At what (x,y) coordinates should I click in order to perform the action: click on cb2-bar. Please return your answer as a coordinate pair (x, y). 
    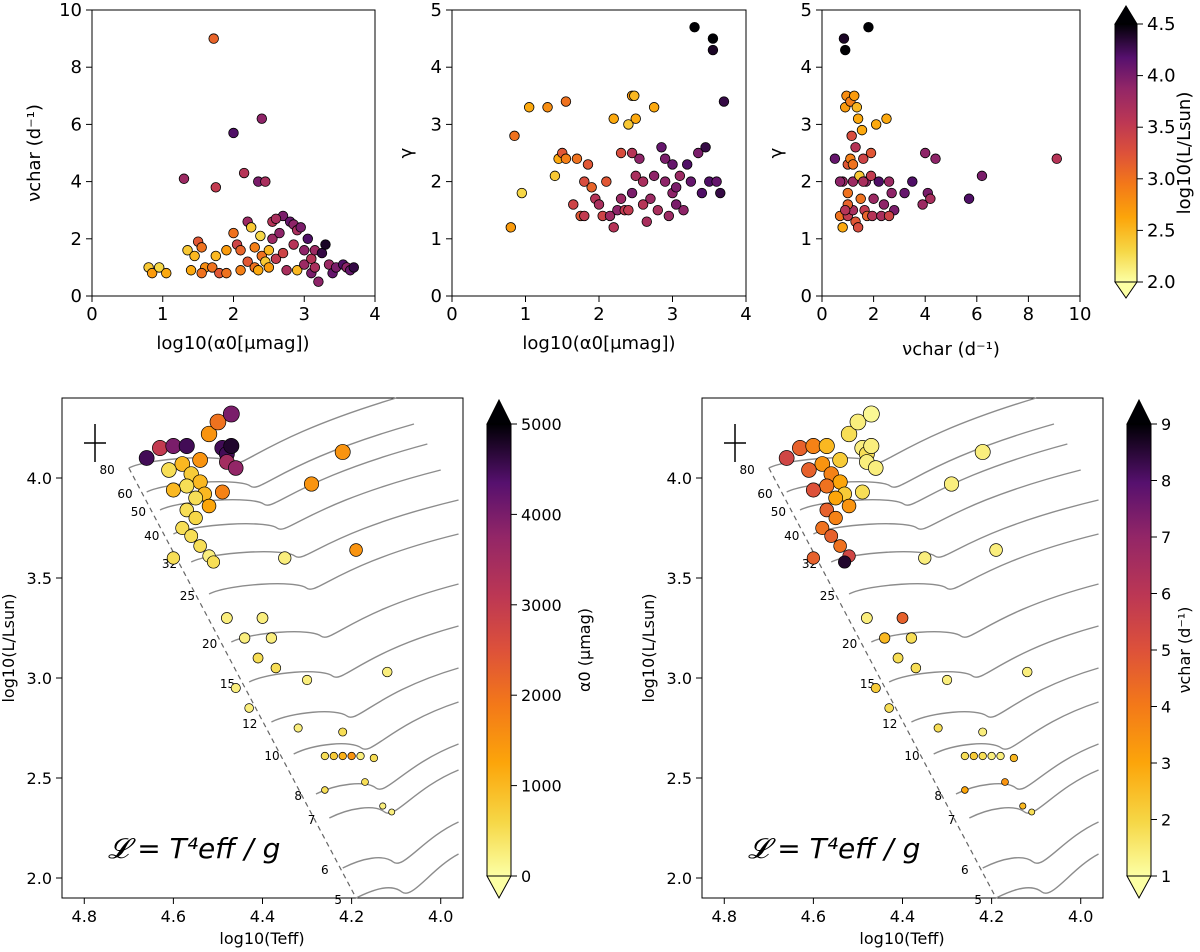
    Looking at the image, I should click on (499, 650).